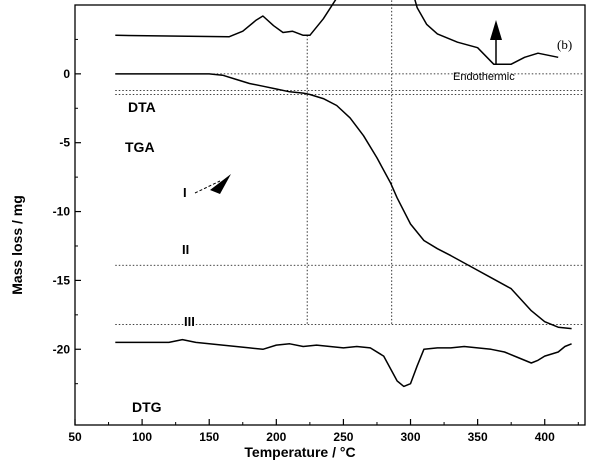 This screenshot has height=460, width=603. I want to click on series-dta-line, so click(337, 32).